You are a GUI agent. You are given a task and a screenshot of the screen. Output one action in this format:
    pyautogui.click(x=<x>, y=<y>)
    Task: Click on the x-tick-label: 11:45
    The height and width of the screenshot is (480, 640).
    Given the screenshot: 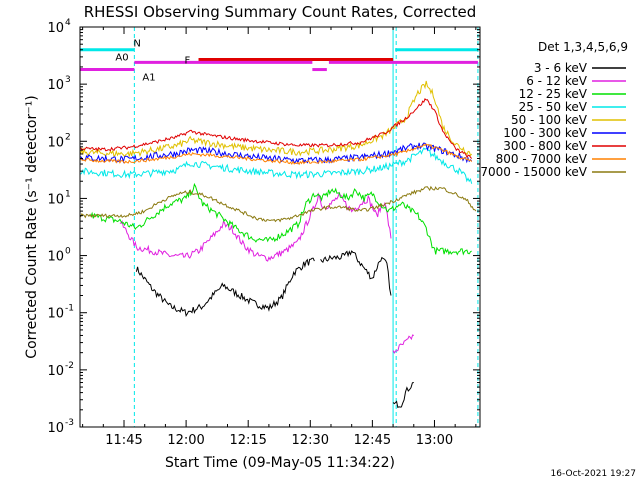 What is the action you would take?
    pyautogui.click(x=123, y=440)
    